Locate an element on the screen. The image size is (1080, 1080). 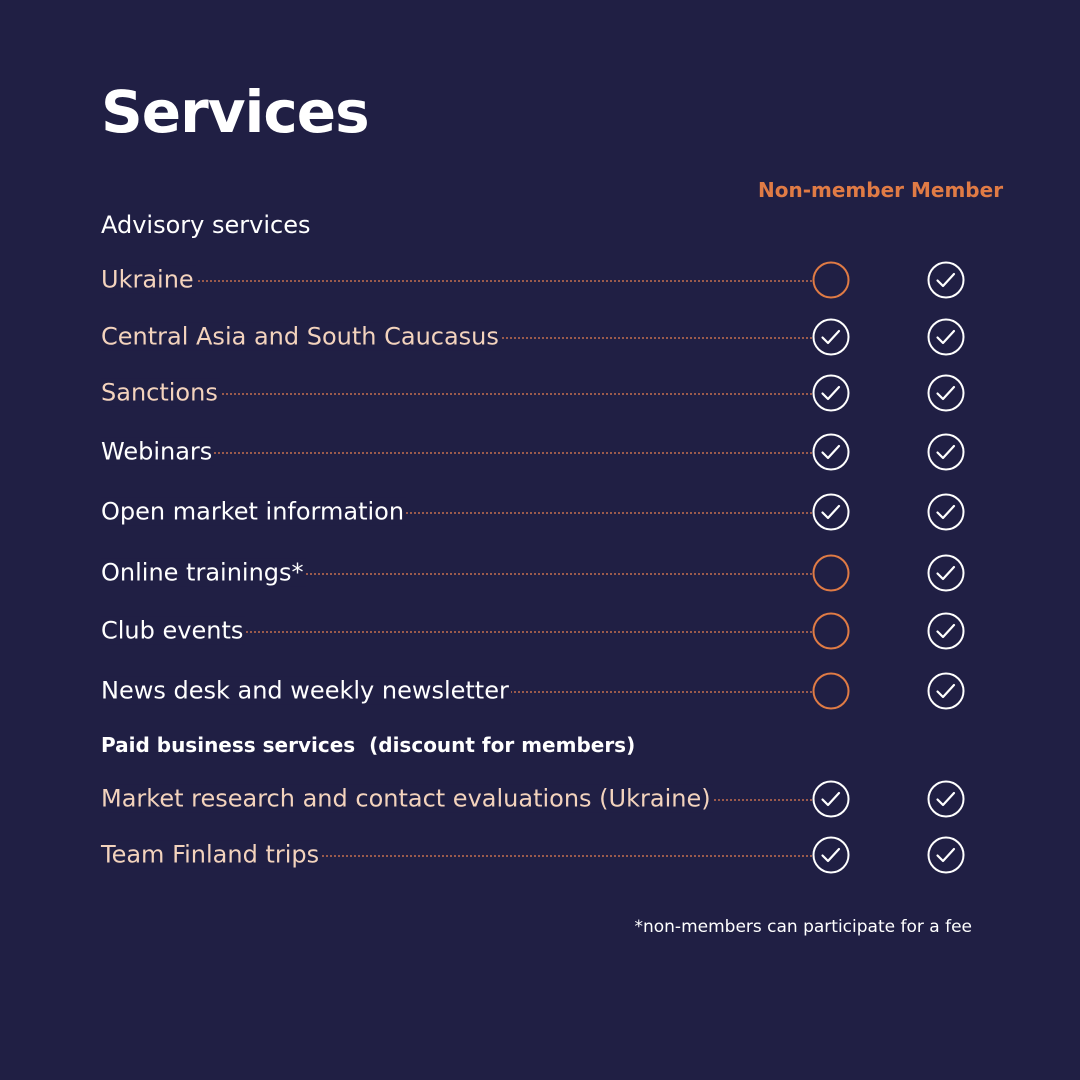
footnote: *non-members can participate for a fee is located at coordinates (803, 927).